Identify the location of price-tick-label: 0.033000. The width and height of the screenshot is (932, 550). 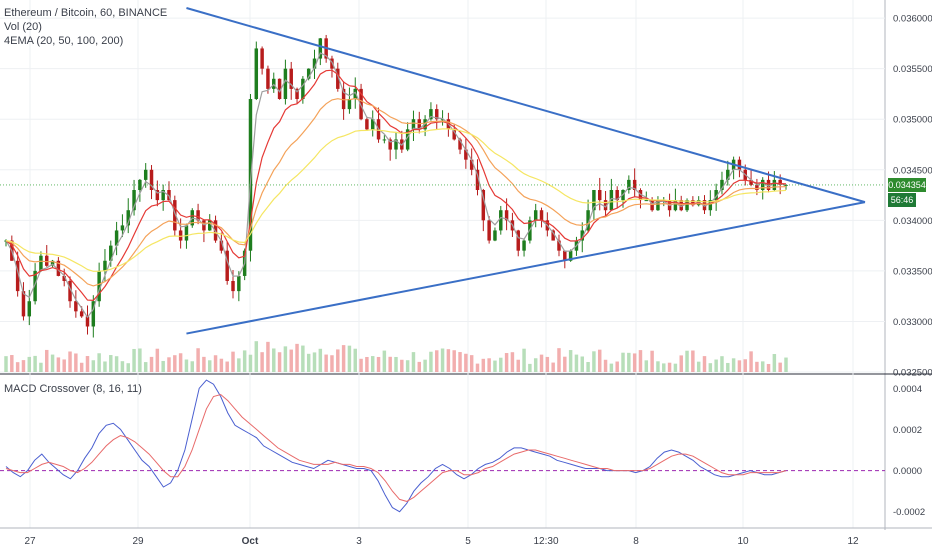
(912, 322).